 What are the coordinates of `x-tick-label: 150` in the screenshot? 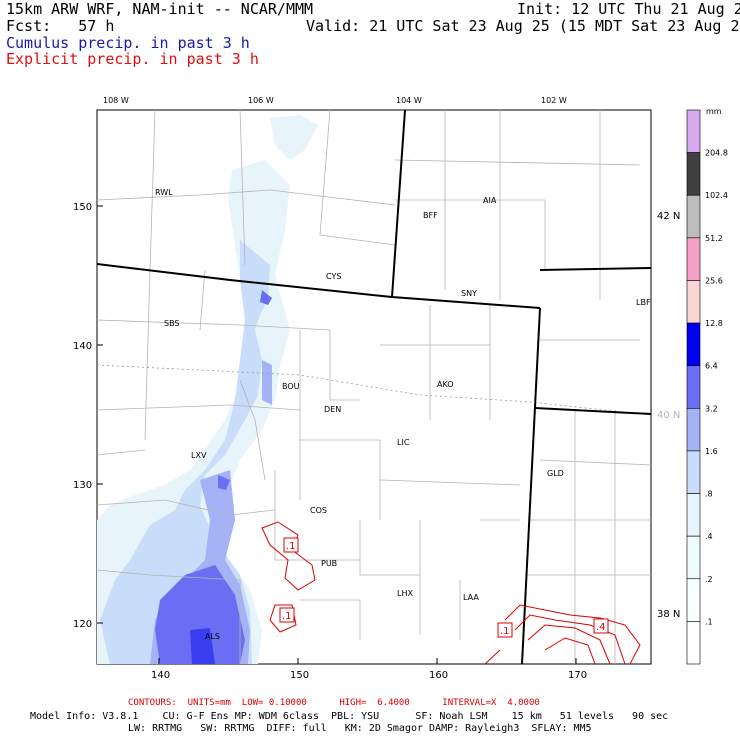 It's located at (299, 675).